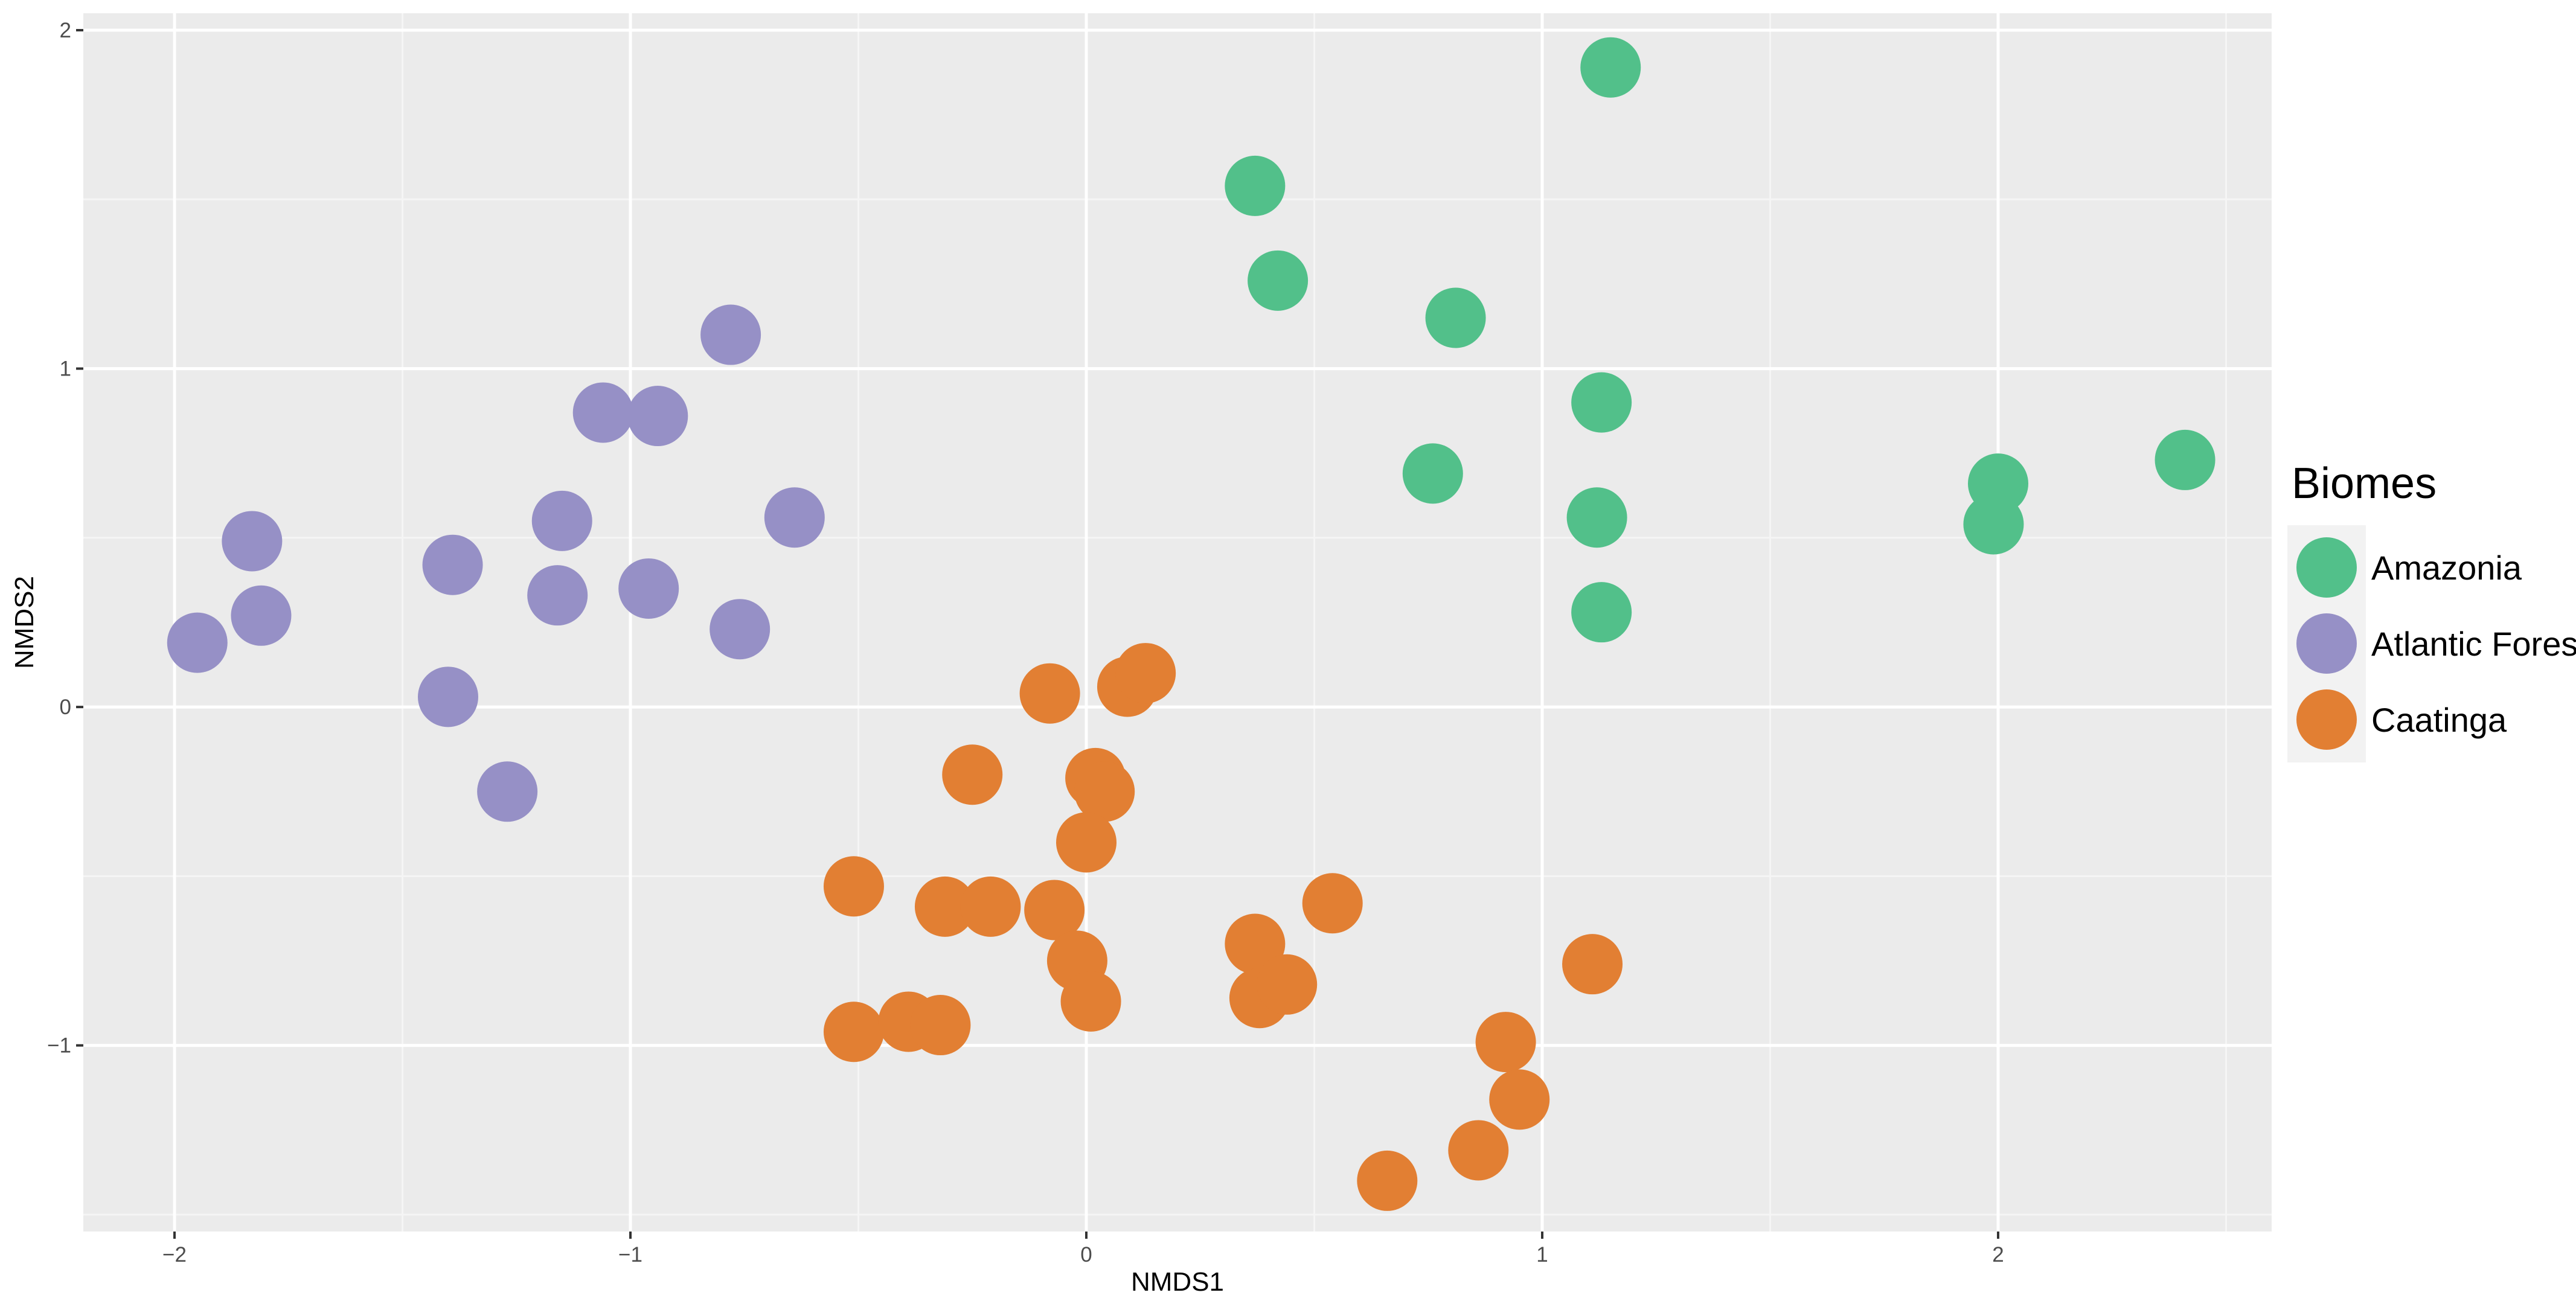  Describe the element at coordinates (2326, 643) in the screenshot. I see `legend-key-atlantic-forest` at that location.